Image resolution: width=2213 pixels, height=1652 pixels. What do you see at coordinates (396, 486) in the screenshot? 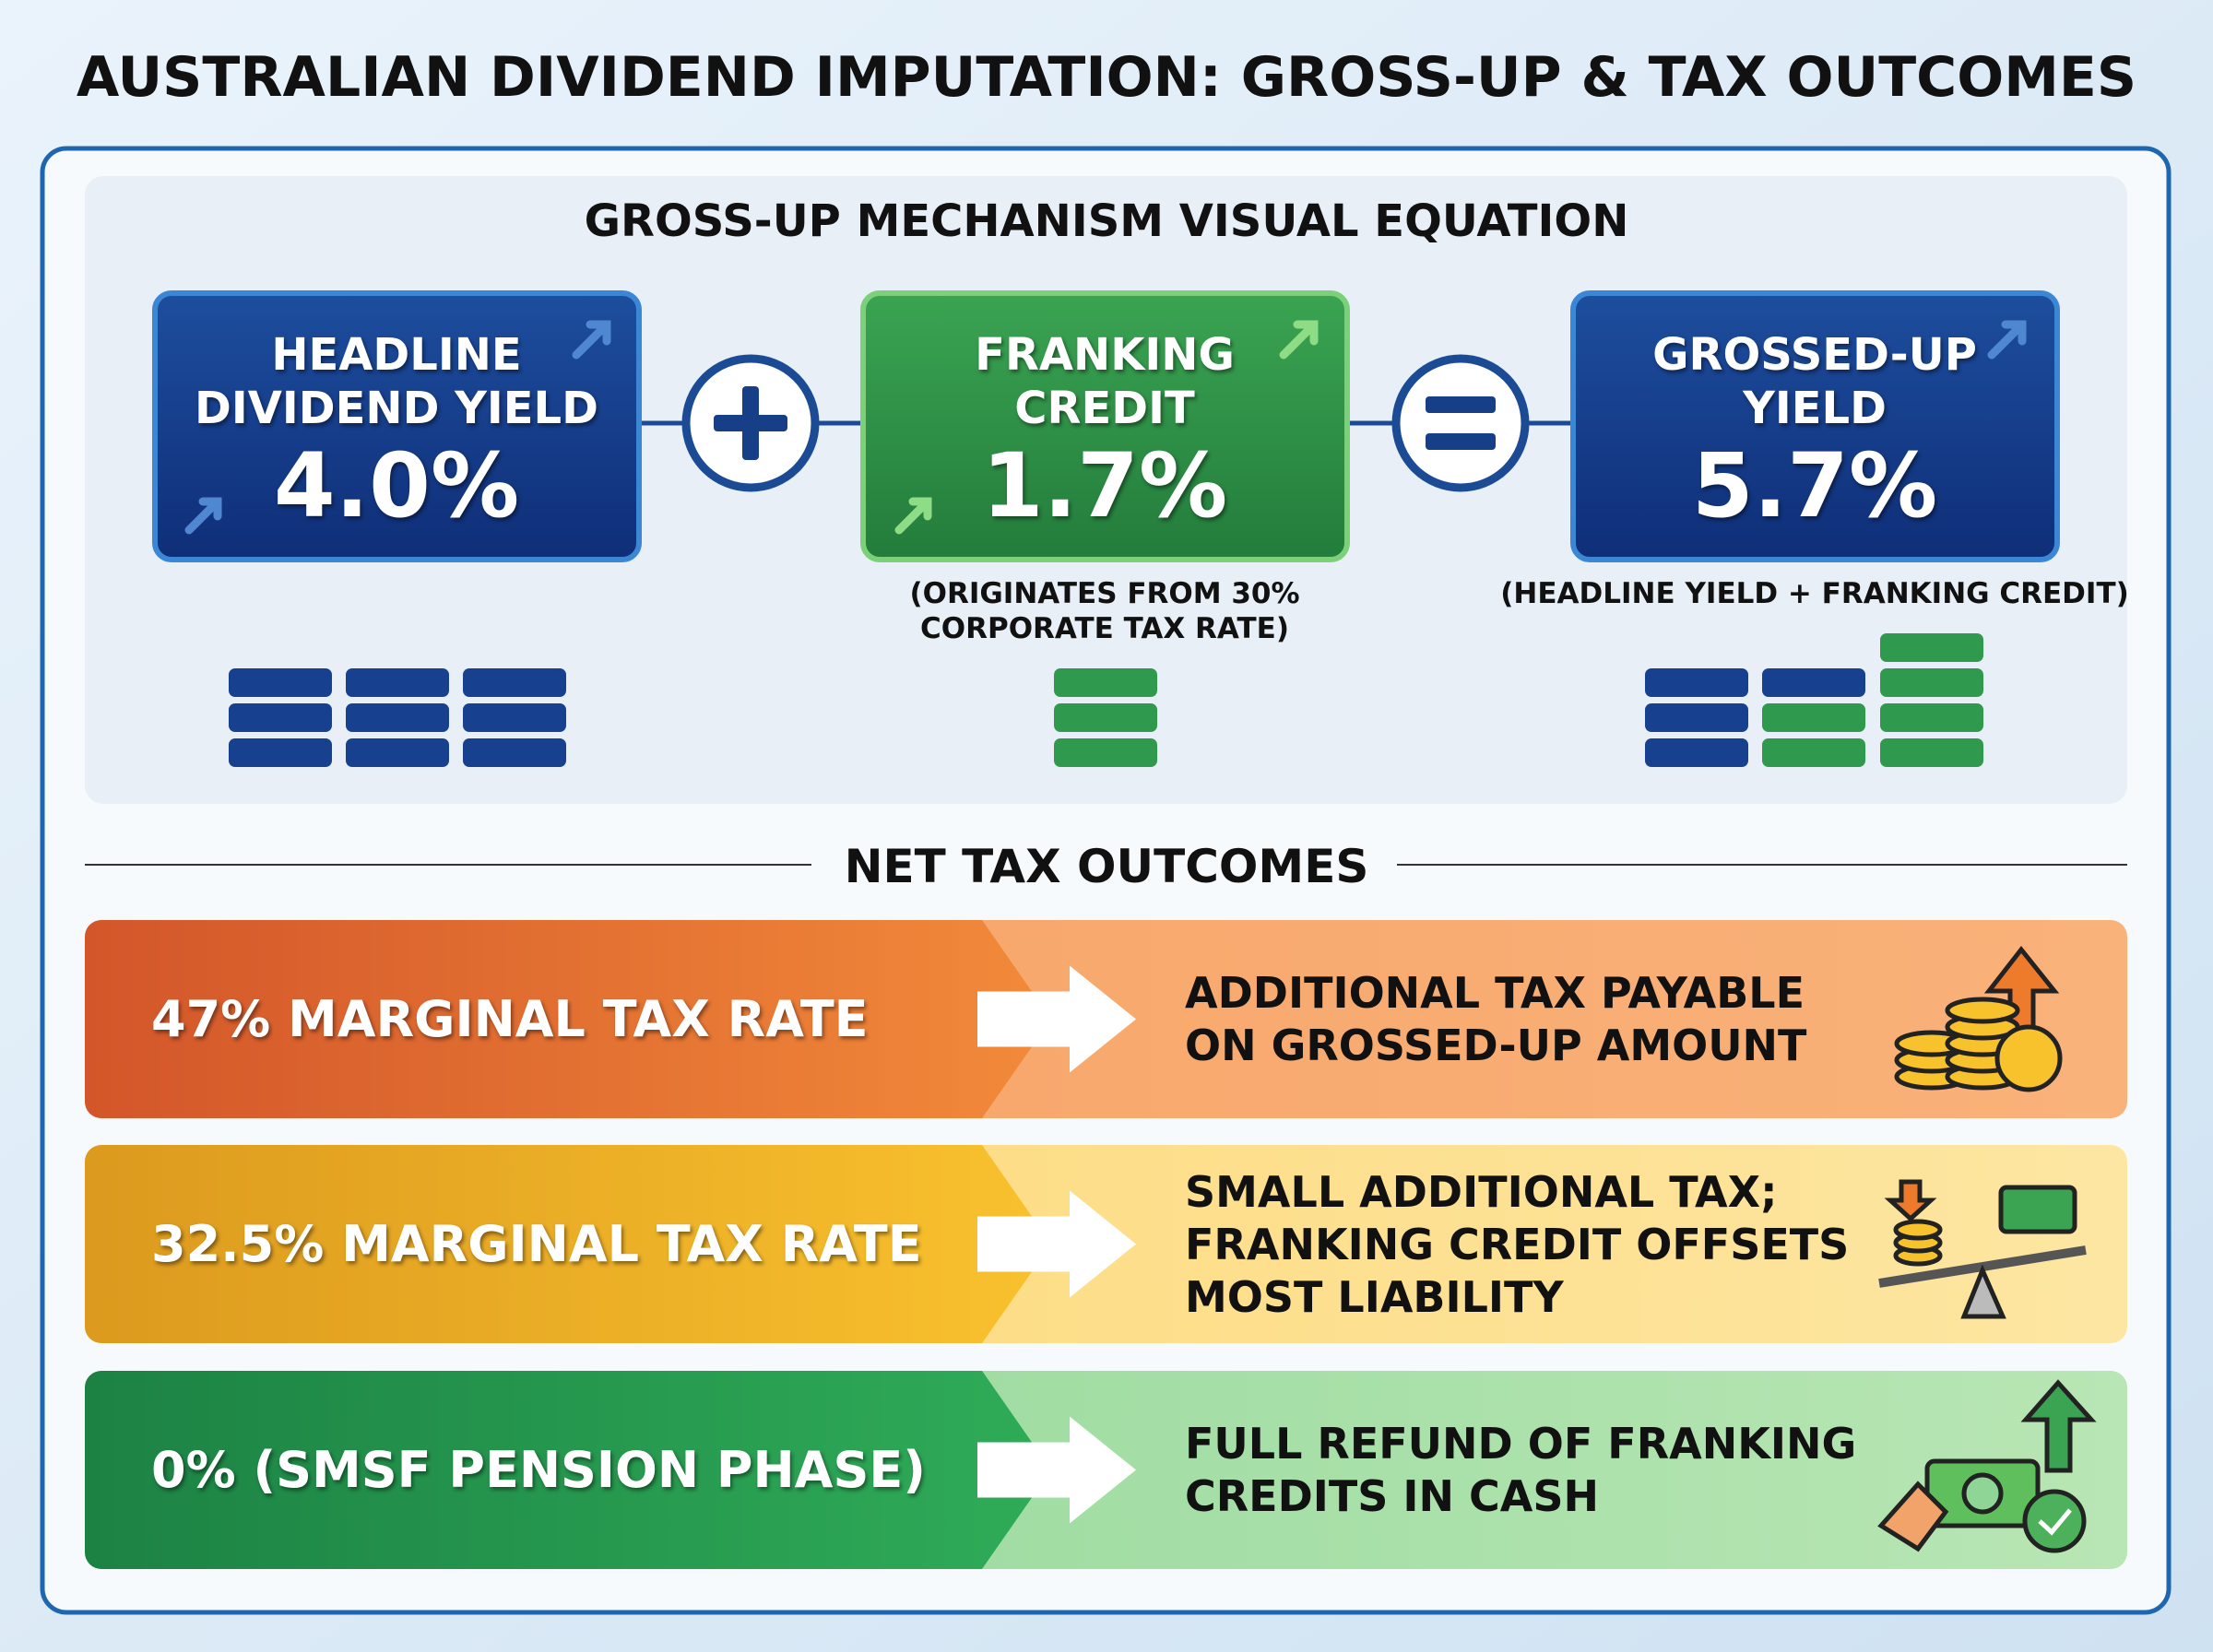
I see `box-value: 4.0%` at bounding box center [396, 486].